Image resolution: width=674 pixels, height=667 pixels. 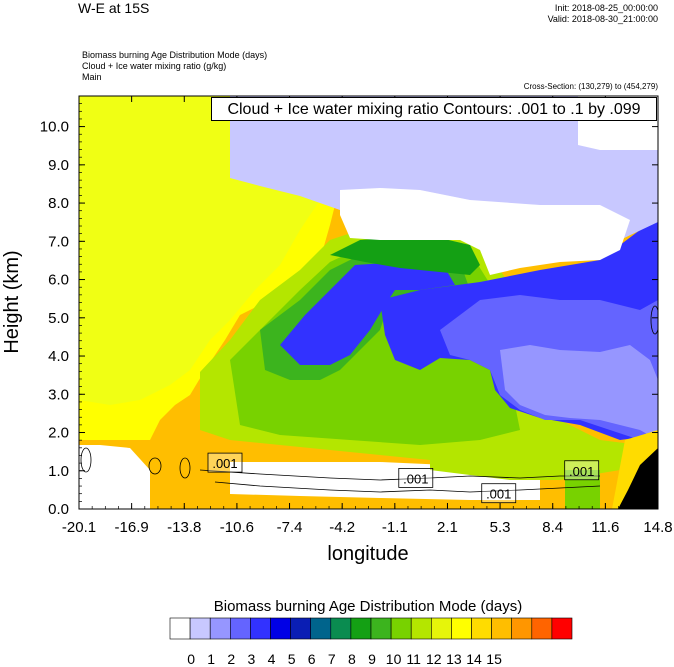 What do you see at coordinates (590, 86) in the screenshot?
I see `cross-section-label: Cross-Section: (130,279) to (454,279)` at bounding box center [590, 86].